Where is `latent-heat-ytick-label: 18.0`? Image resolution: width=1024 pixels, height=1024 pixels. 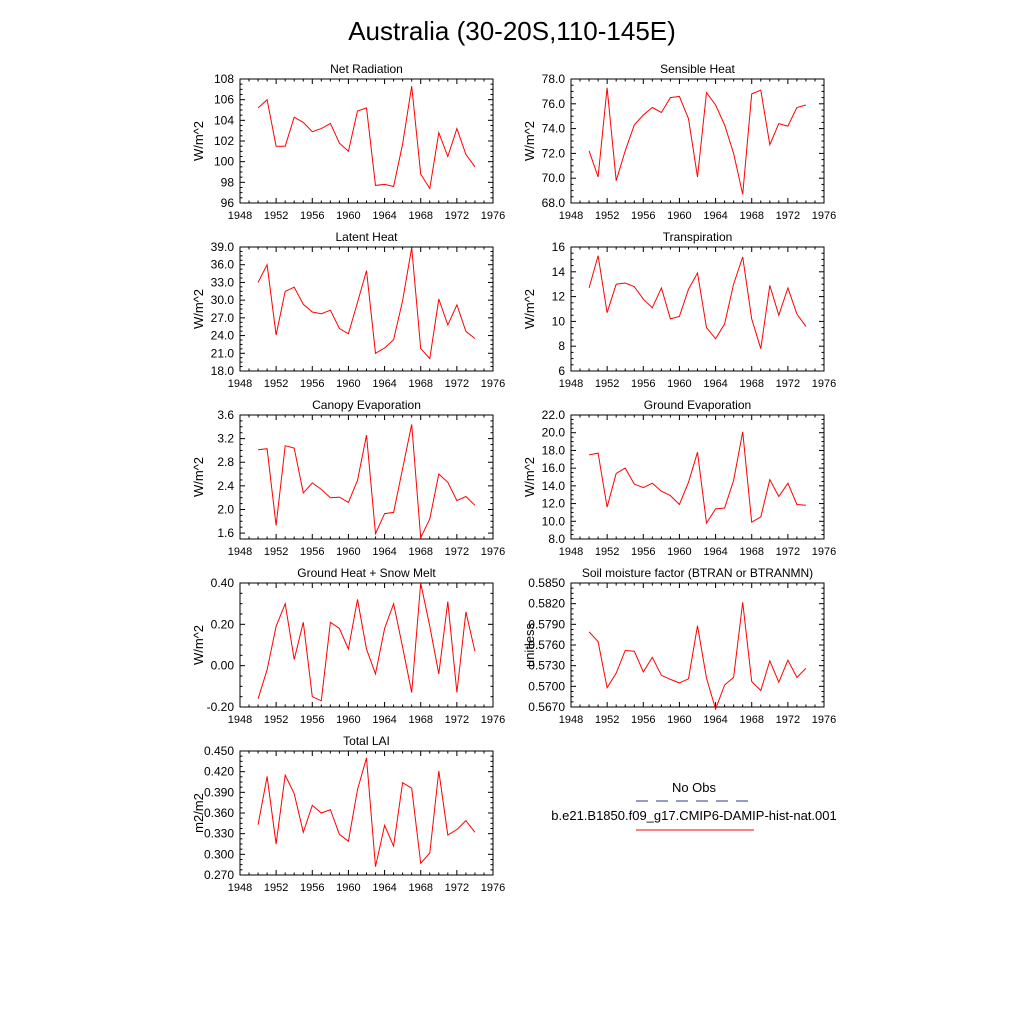
latent-heat-ytick-label: 18.0 is located at coordinates (223, 371).